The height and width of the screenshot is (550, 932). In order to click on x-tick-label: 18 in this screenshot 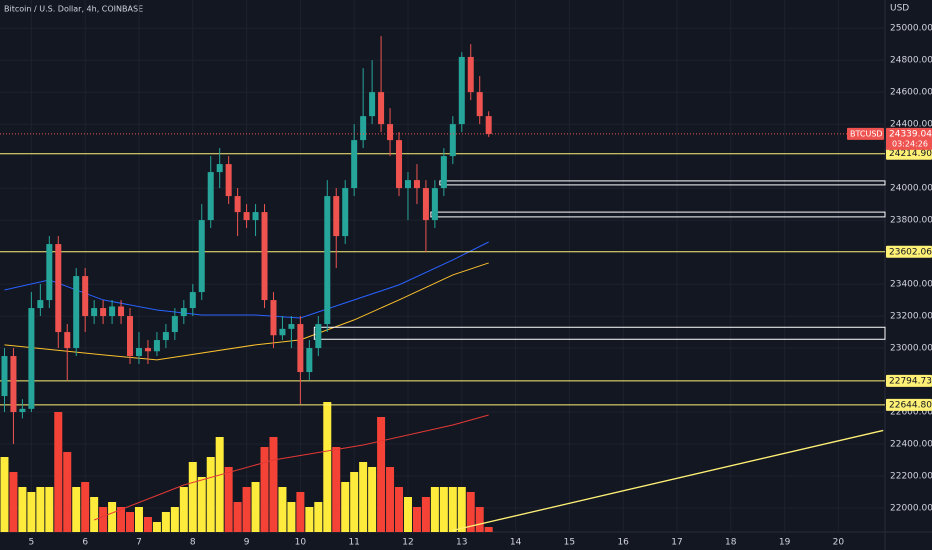, I will do `click(731, 543)`.